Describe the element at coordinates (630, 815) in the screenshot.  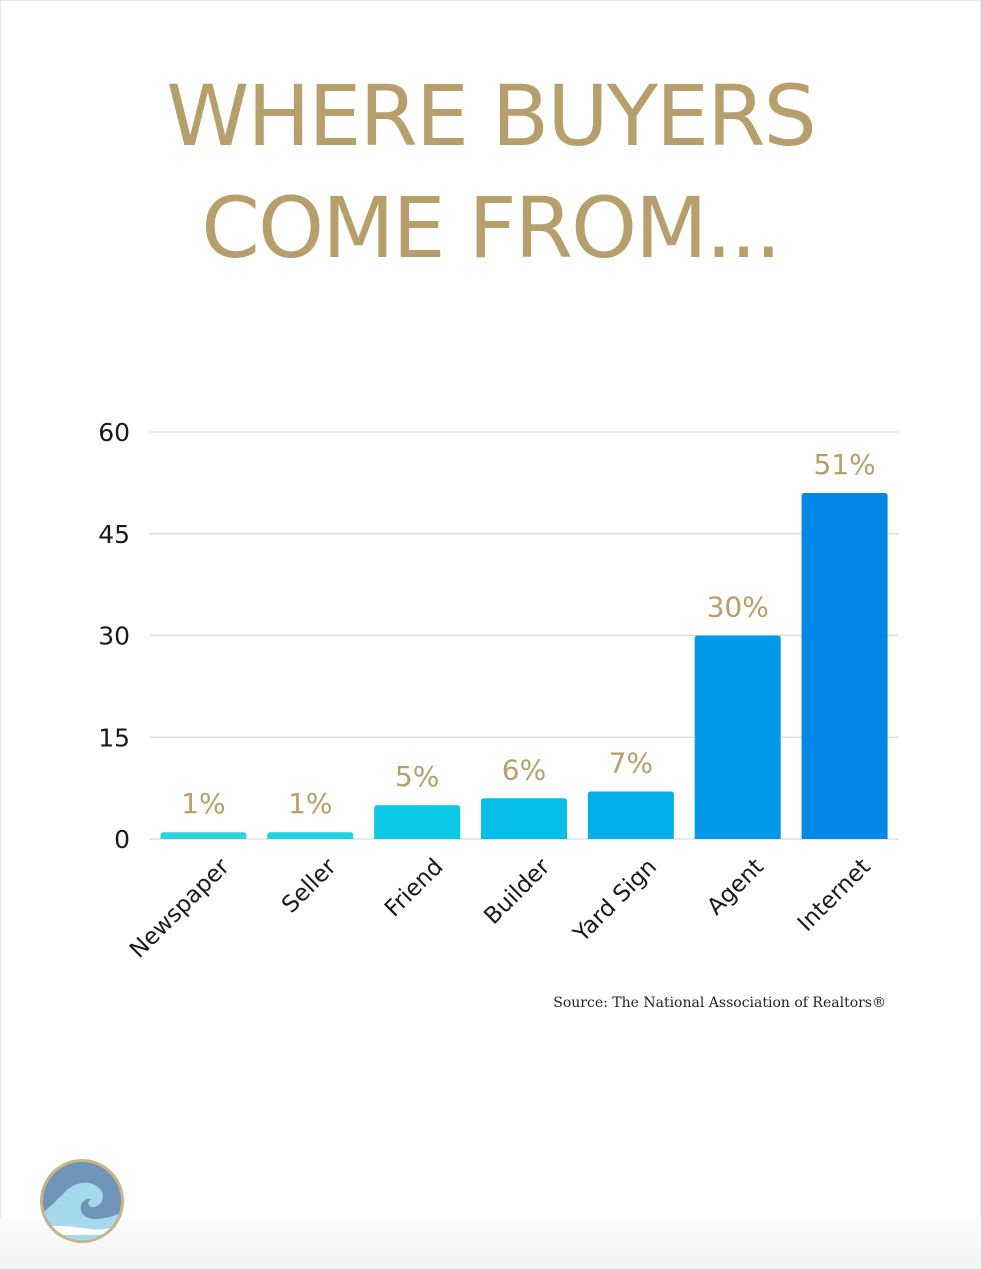
I see `bar-yard-sign` at that location.